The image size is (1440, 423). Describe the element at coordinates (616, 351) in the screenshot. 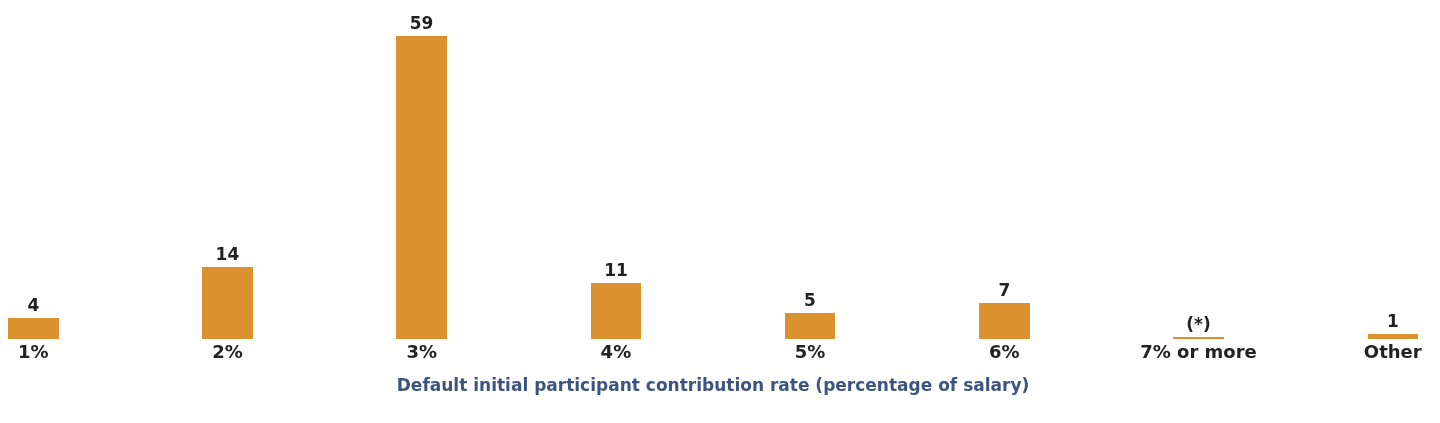

I see `x-tick-label: 4%` at that location.